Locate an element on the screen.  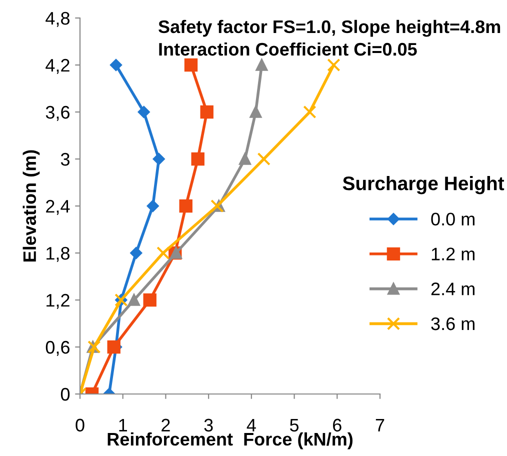
x-tick-label: 0 is located at coordinates (80, 425).